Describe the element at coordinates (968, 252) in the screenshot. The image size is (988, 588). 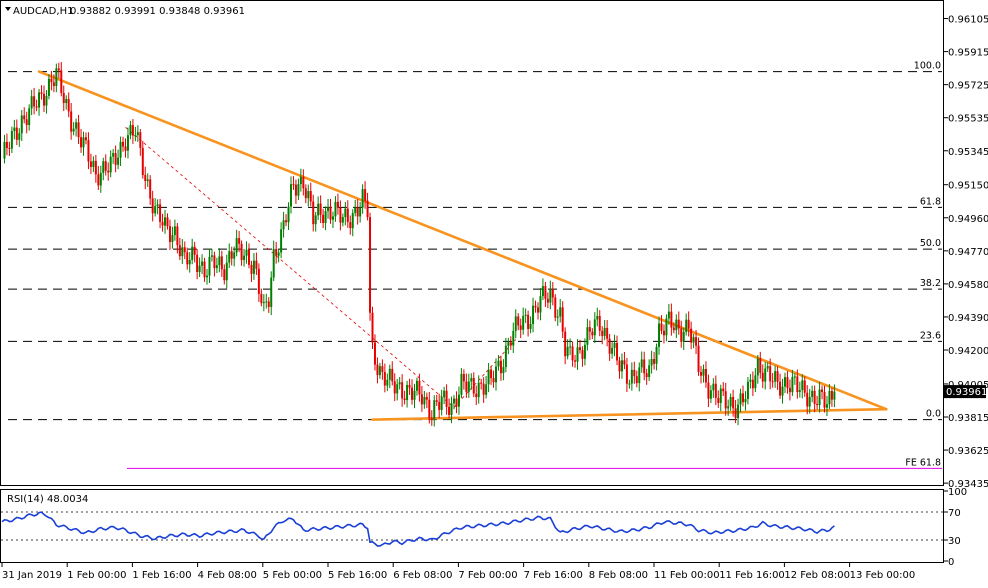
I see `price-tick-label: 0.94770` at that location.